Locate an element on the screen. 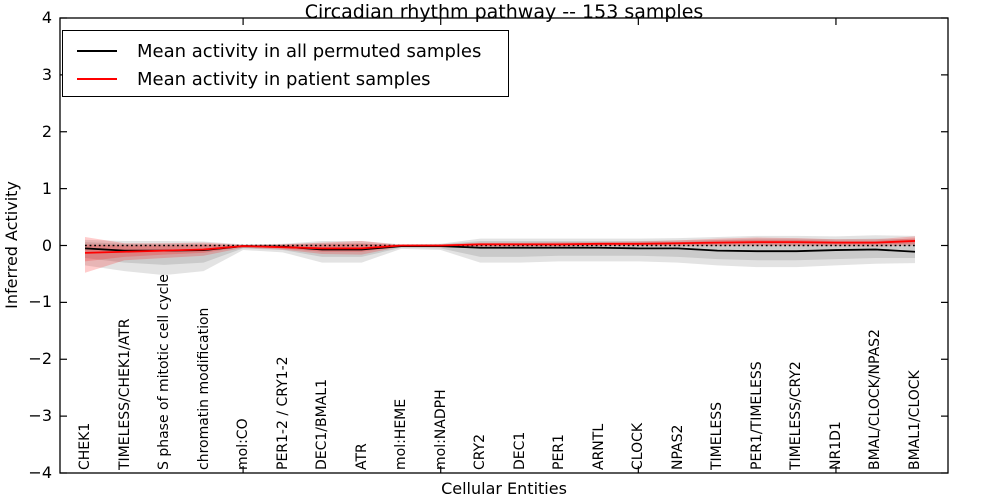  y-tick-label: 0 is located at coordinates (46, 245).